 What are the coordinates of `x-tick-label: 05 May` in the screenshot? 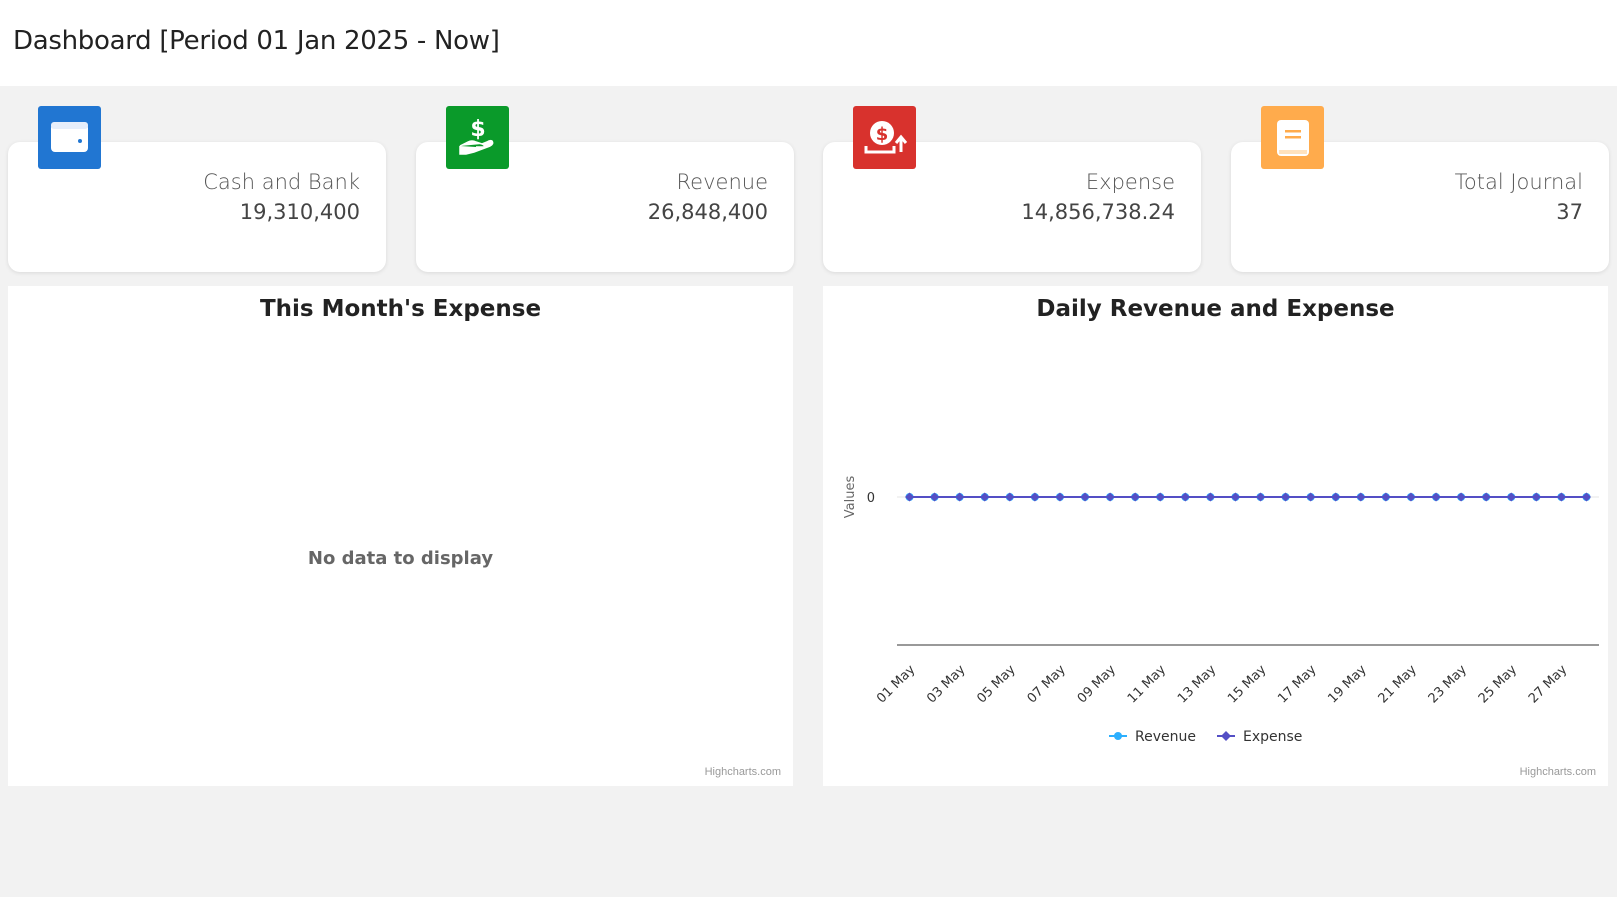 It's located at (996, 684).